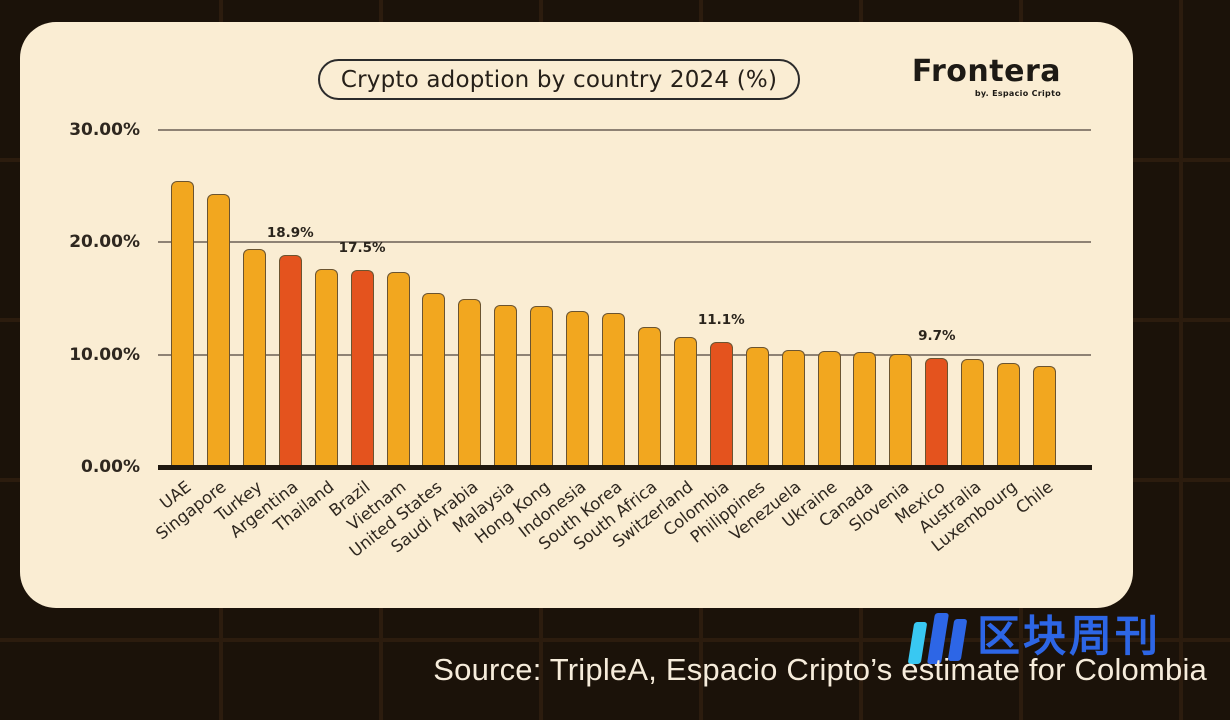  What do you see at coordinates (937, 336) in the screenshot?
I see `value-label-mexico: 9.7%` at bounding box center [937, 336].